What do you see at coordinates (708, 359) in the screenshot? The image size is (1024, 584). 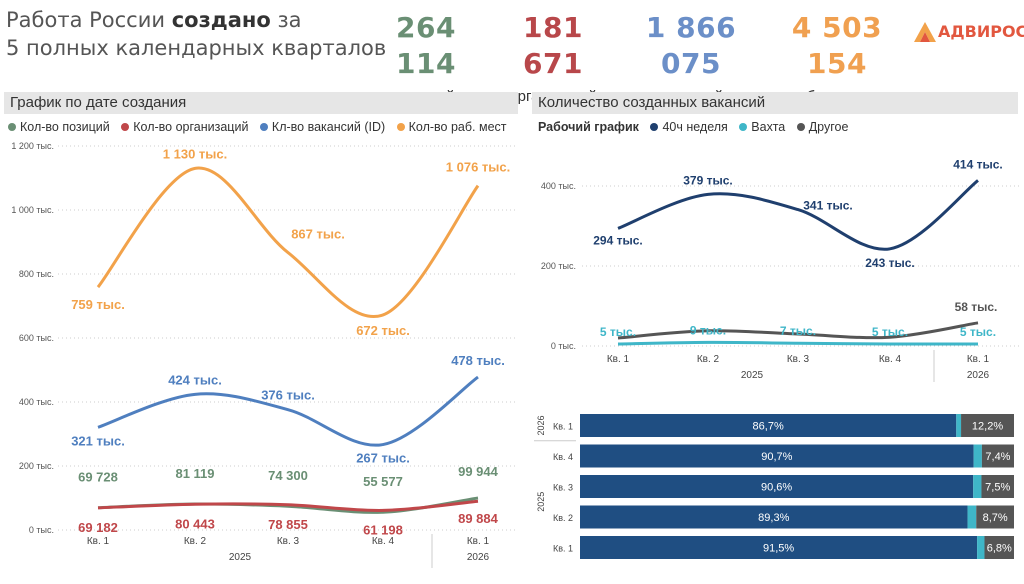 I see `x-tick-label: Кв. 2` at bounding box center [708, 359].